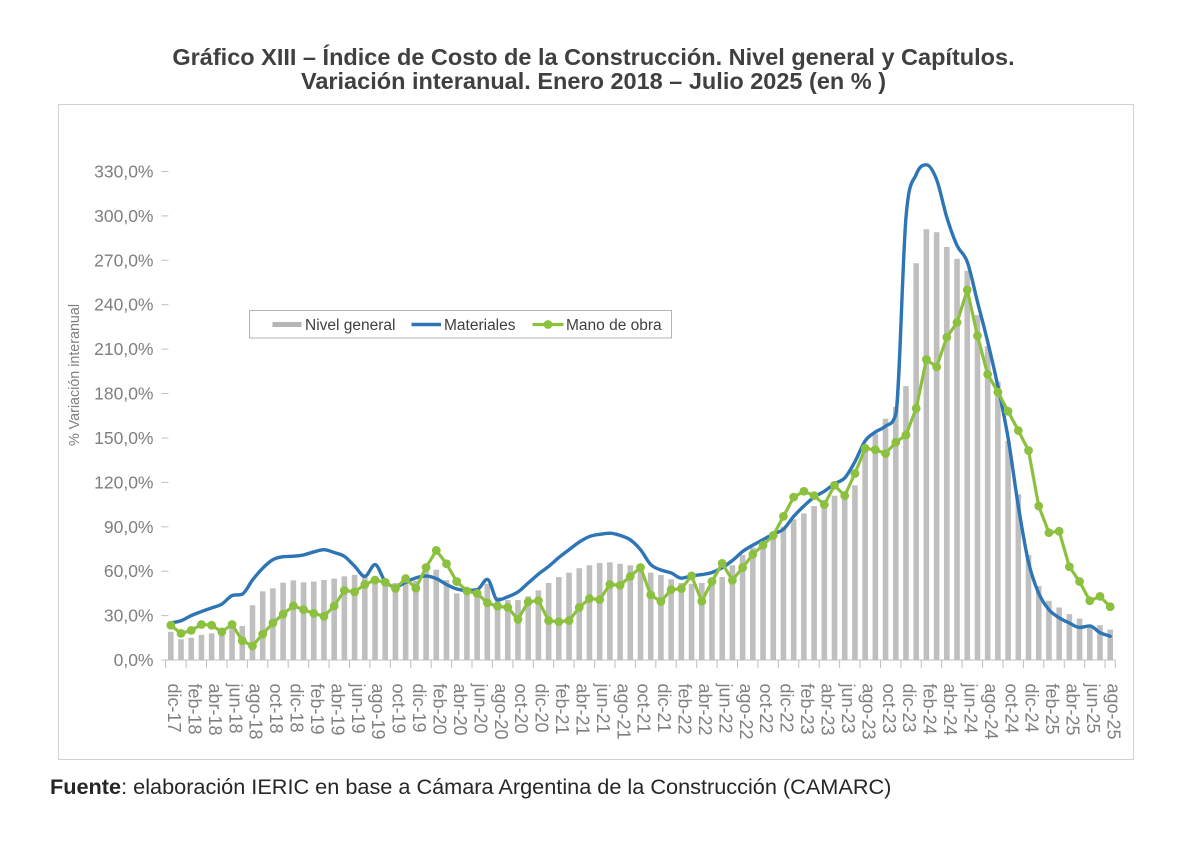 The image size is (1195, 858). What do you see at coordinates (75, 375) in the screenshot?
I see `svg-text: % Variación interanual` at bounding box center [75, 375].